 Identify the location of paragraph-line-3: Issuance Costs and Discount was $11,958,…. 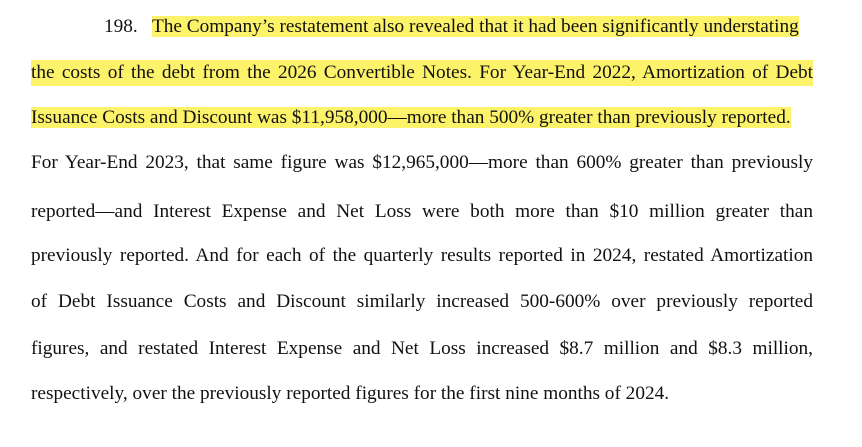
(422, 118).